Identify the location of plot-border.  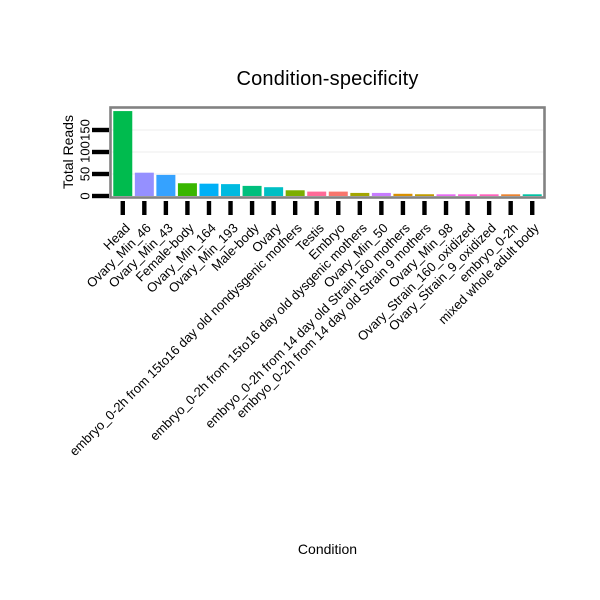
(327, 152).